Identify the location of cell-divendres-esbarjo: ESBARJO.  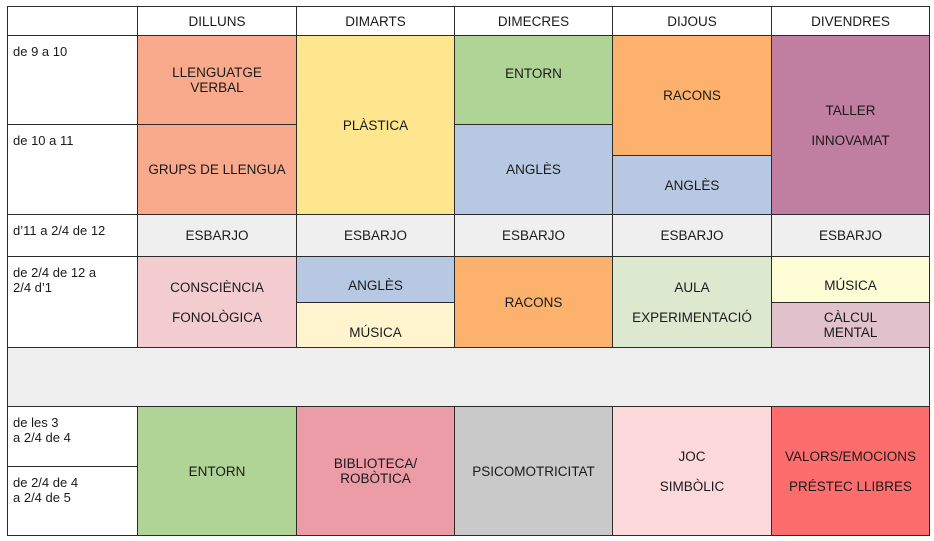
(850, 235).